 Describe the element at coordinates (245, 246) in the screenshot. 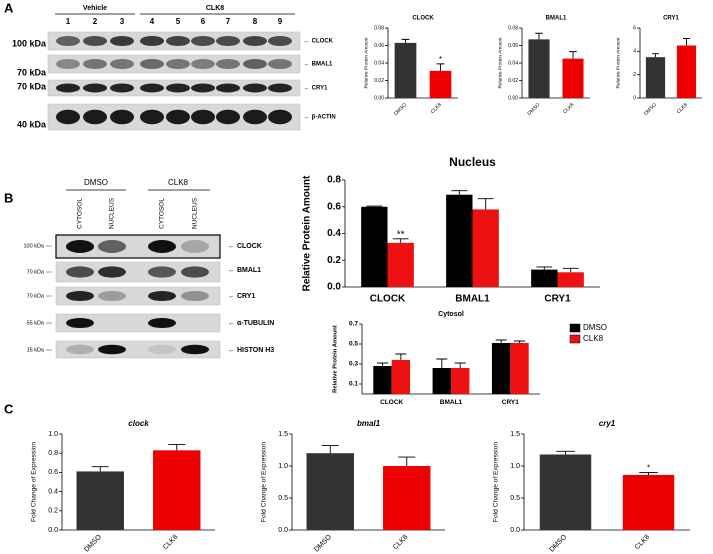

I see `protein-label: ← CLOCK` at that location.